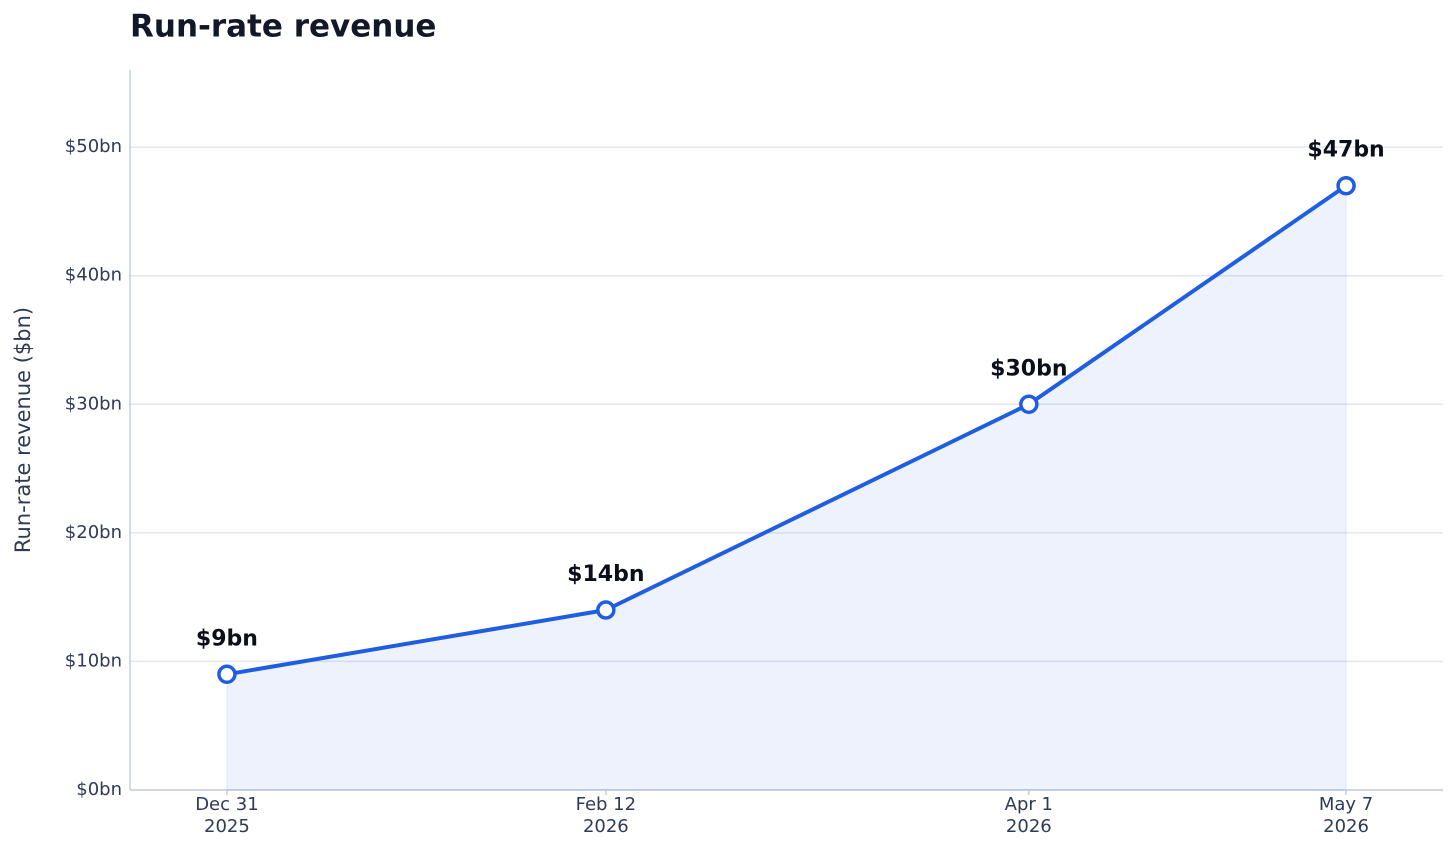  What do you see at coordinates (283, 27) in the screenshot?
I see `chart-title: Run-rate revenue` at bounding box center [283, 27].